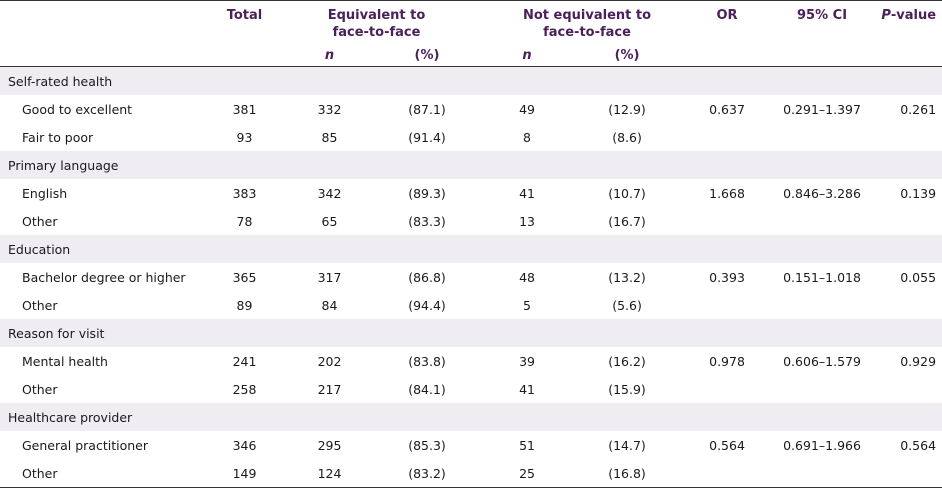  What do you see at coordinates (822, 361) in the screenshot?
I see `cell-ci: 0.606–1.579` at bounding box center [822, 361].